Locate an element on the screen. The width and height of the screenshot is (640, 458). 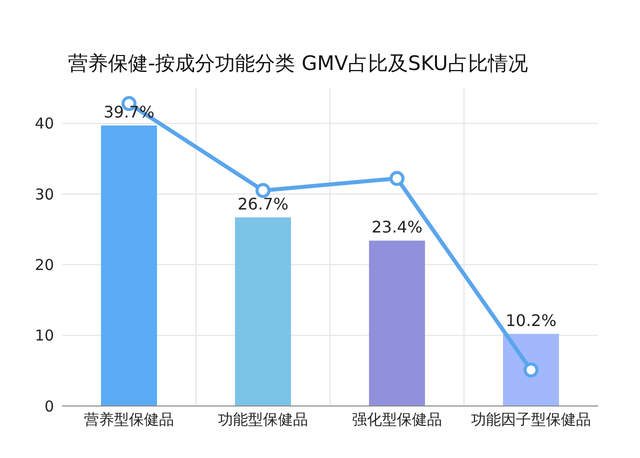
y-tick-label: 0 is located at coordinates (49, 406).